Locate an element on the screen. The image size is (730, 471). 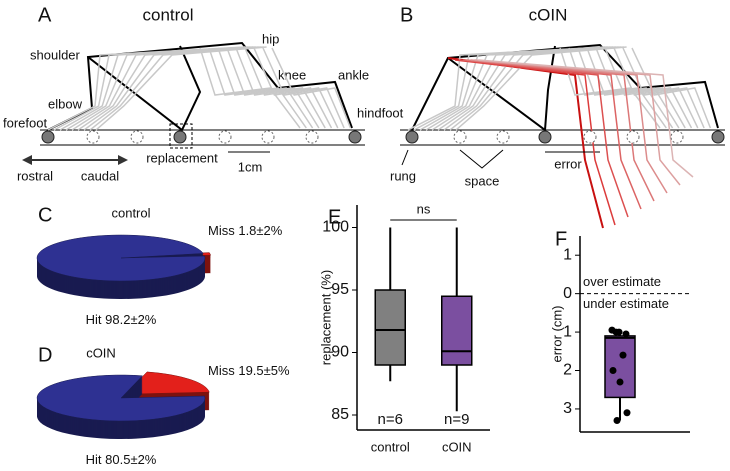
x-tick-label: cOIN is located at coordinates (457, 446).